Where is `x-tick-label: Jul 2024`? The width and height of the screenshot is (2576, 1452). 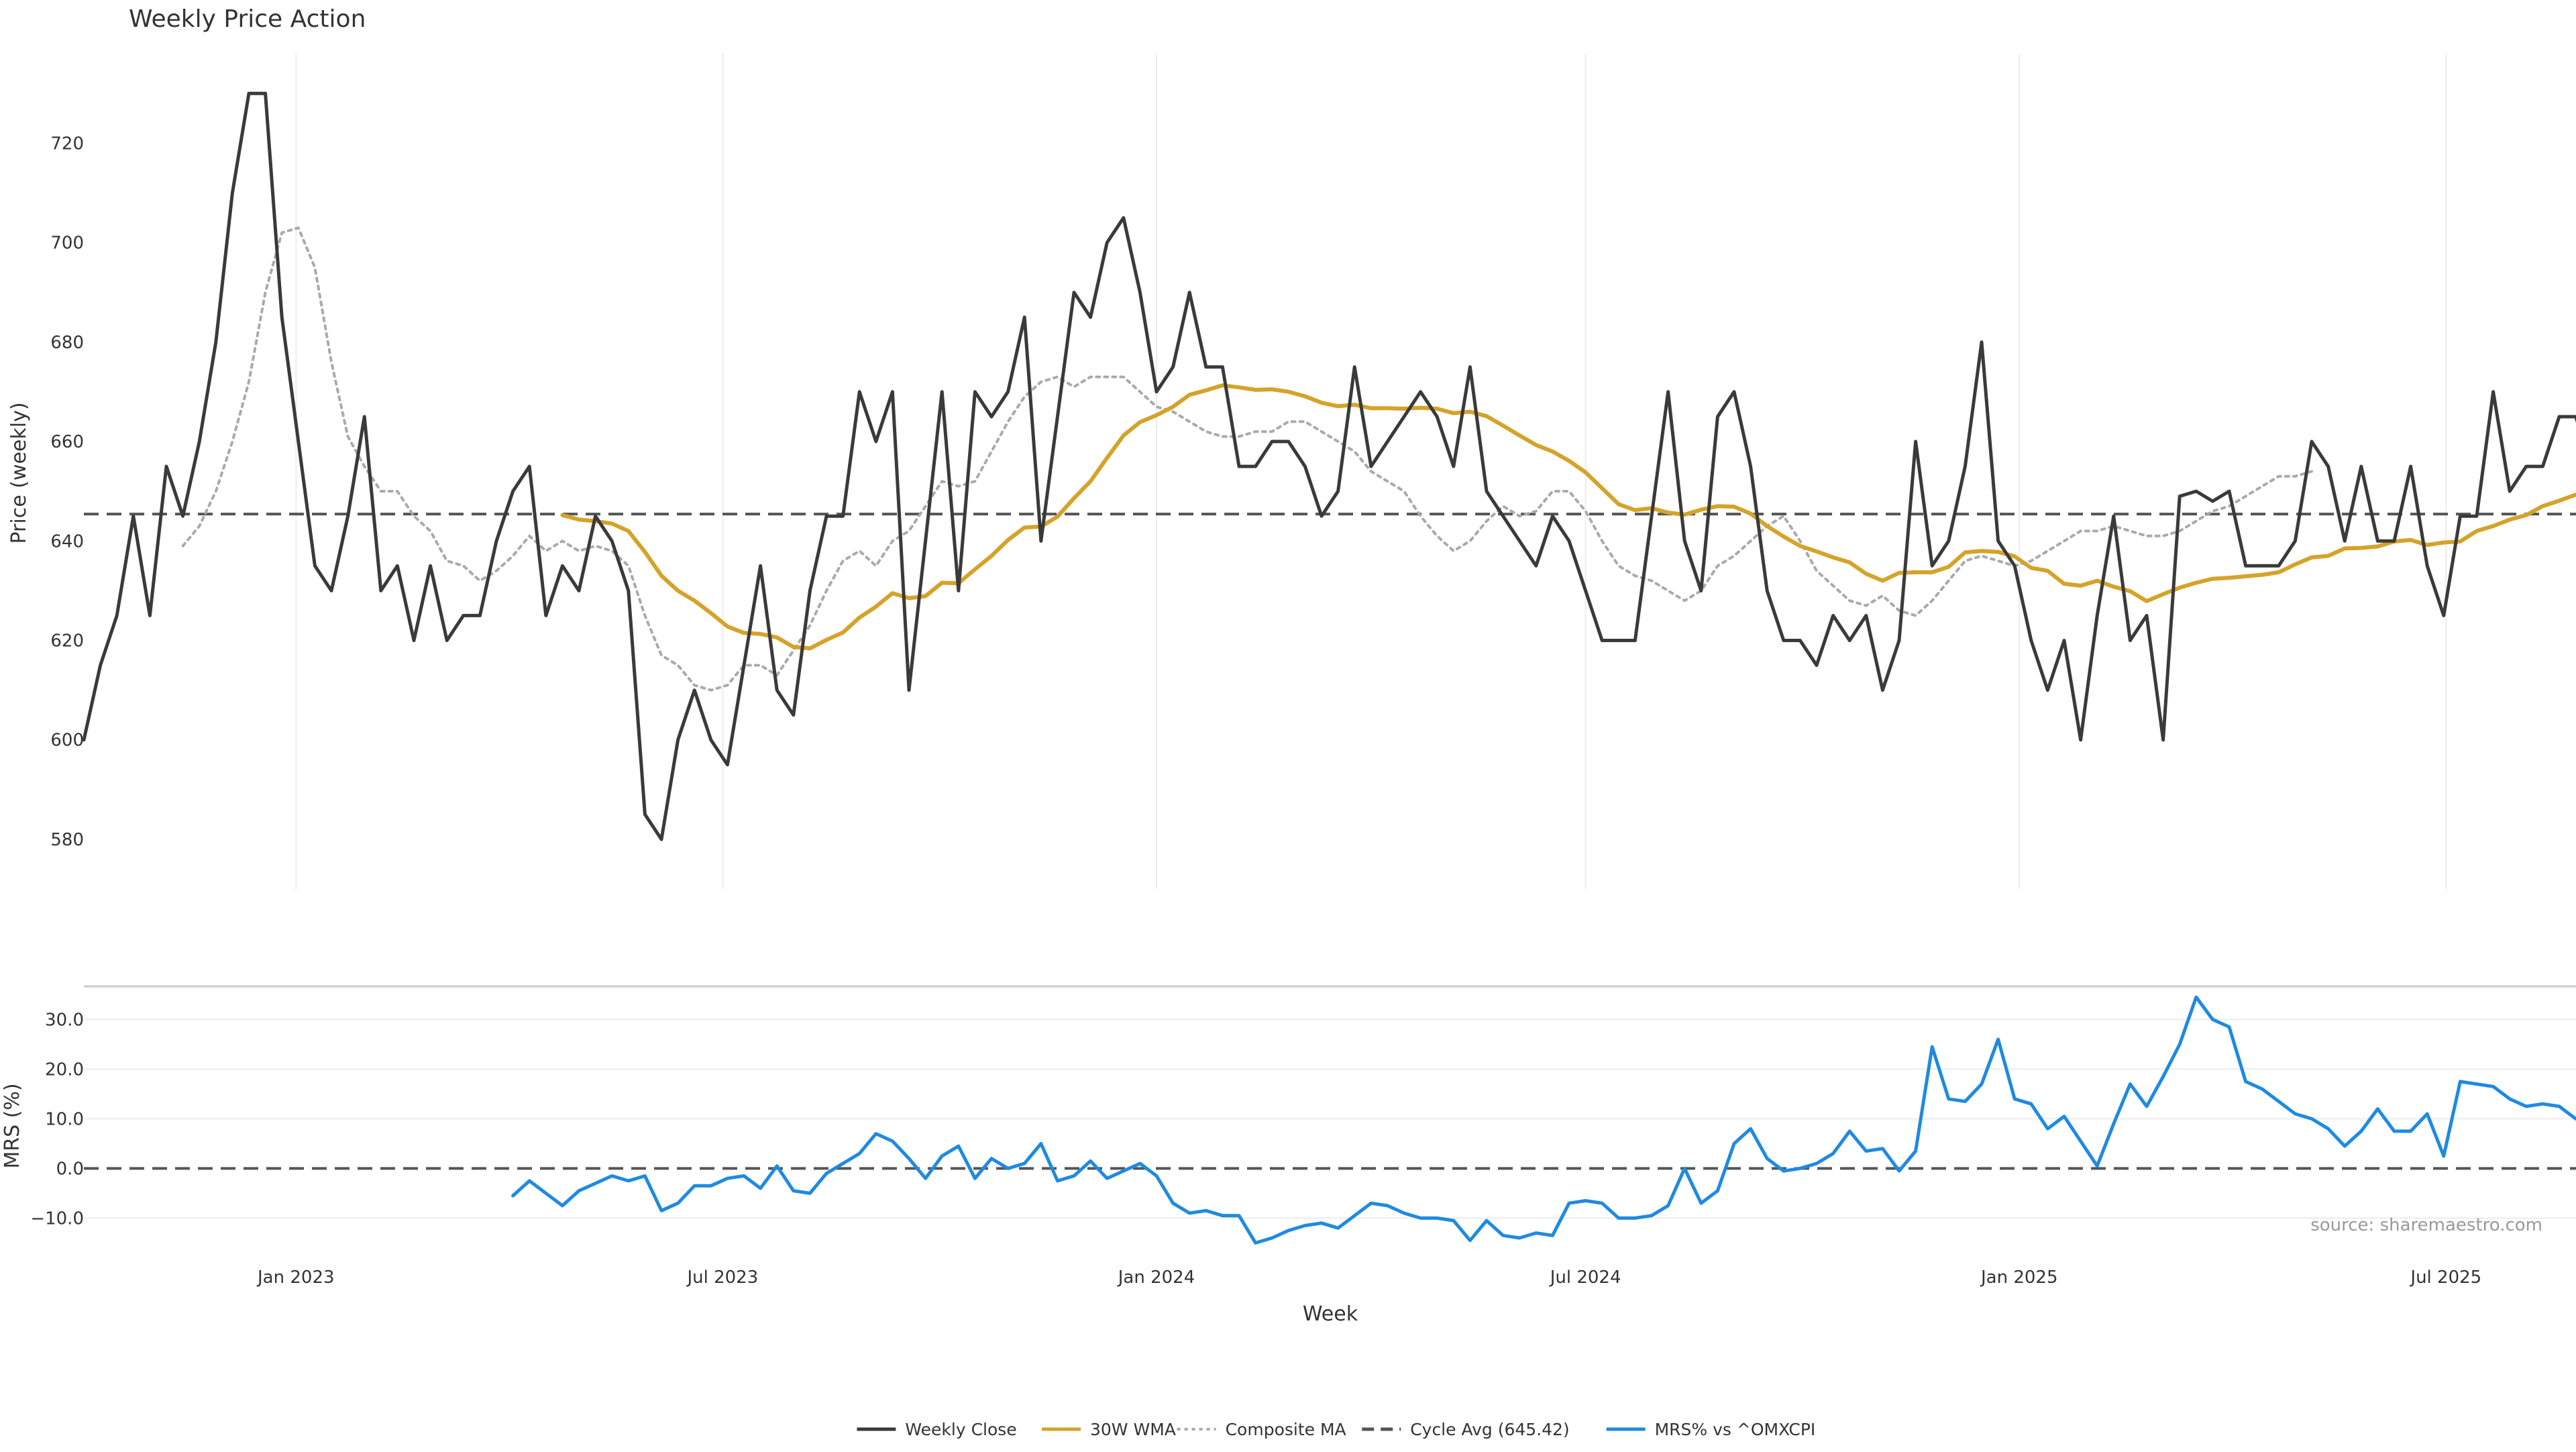 x-tick-label: Jul 2024 is located at coordinates (1585, 1277).